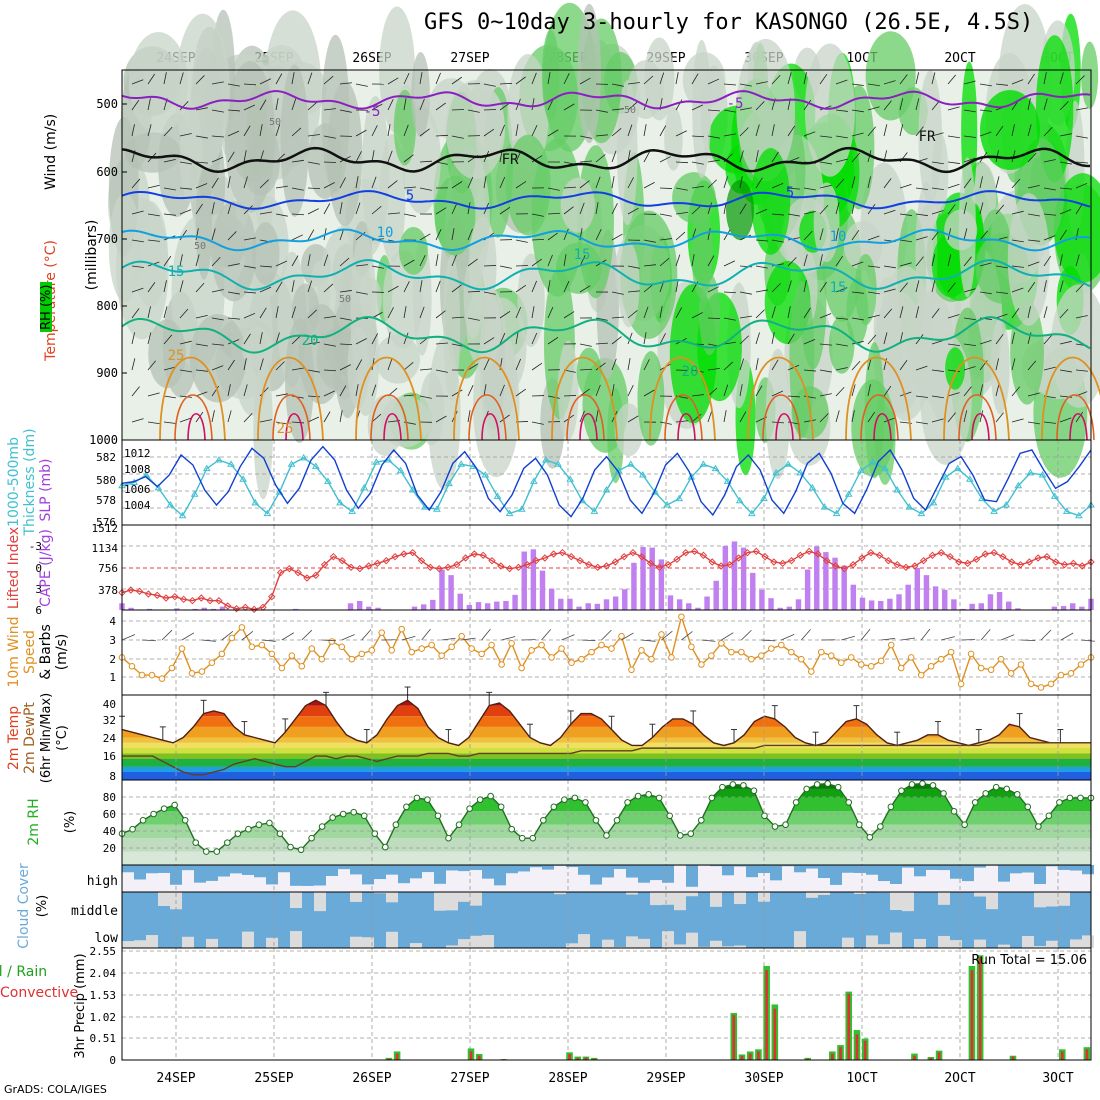  What do you see at coordinates (109, 848) in the screenshot?
I see `rh2m-tick-label: 20` at bounding box center [109, 848].